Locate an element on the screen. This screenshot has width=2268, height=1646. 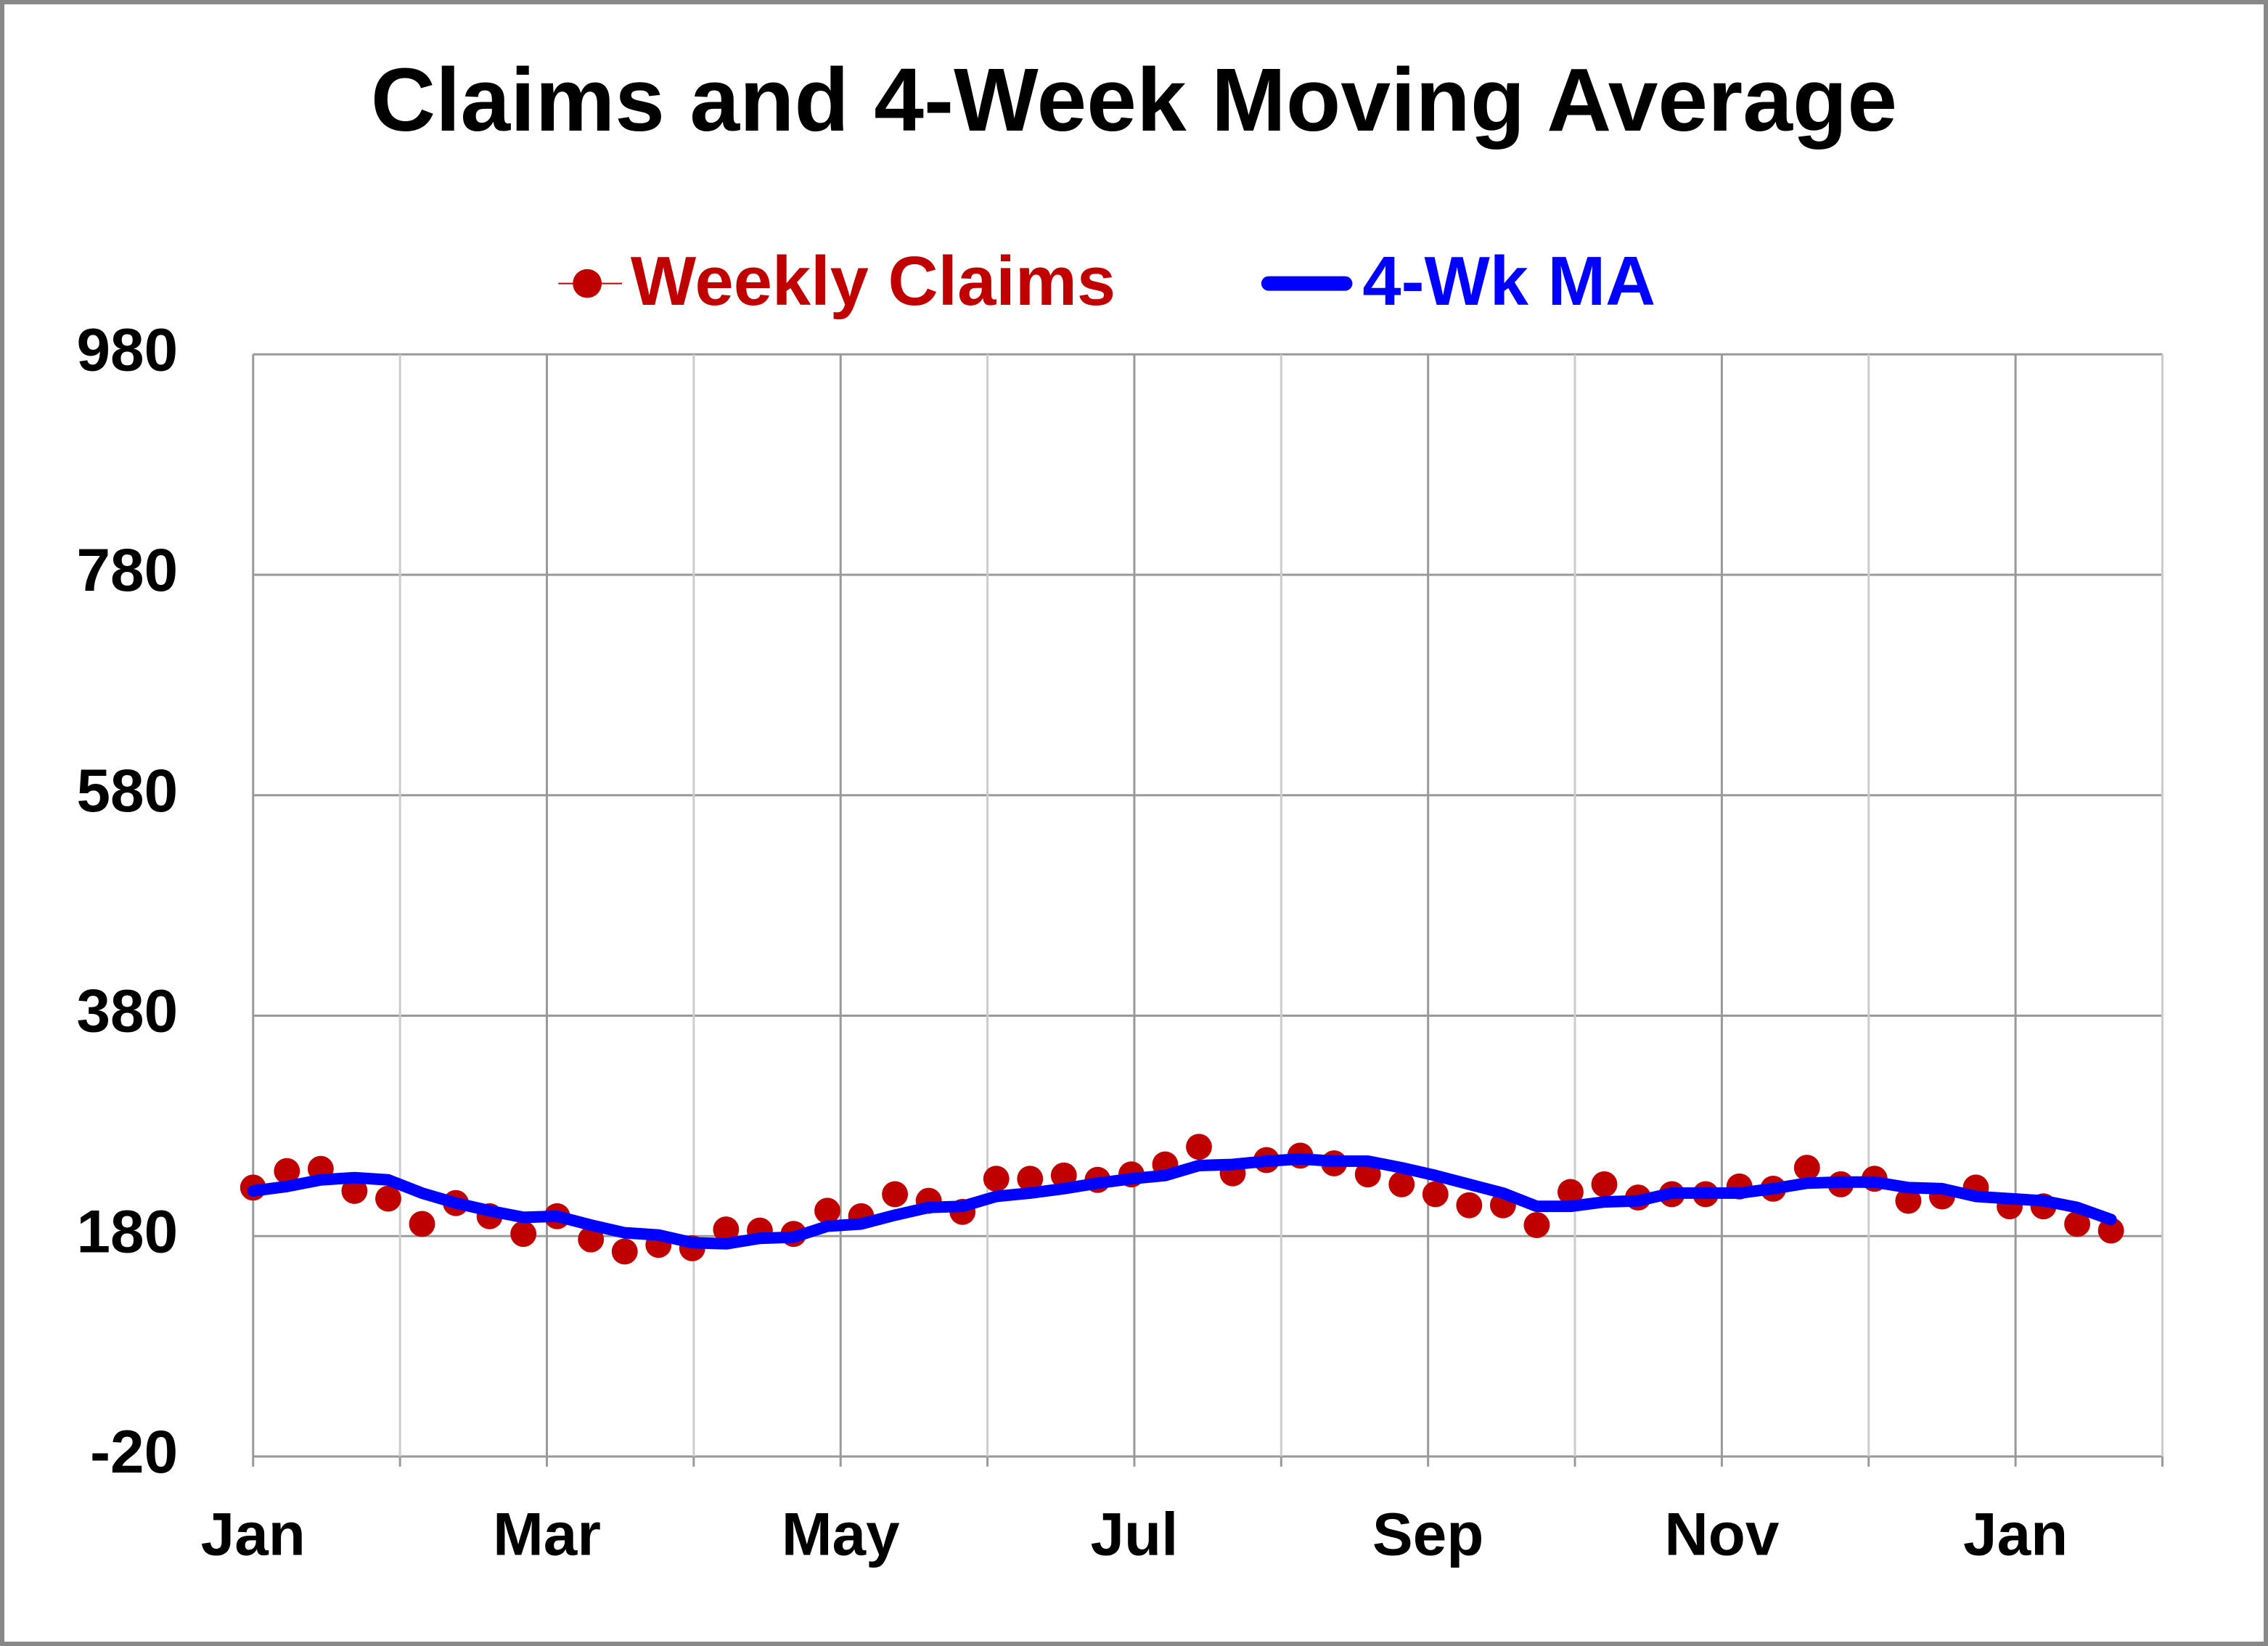
x-tick-label: Jul is located at coordinates (1134, 1534).